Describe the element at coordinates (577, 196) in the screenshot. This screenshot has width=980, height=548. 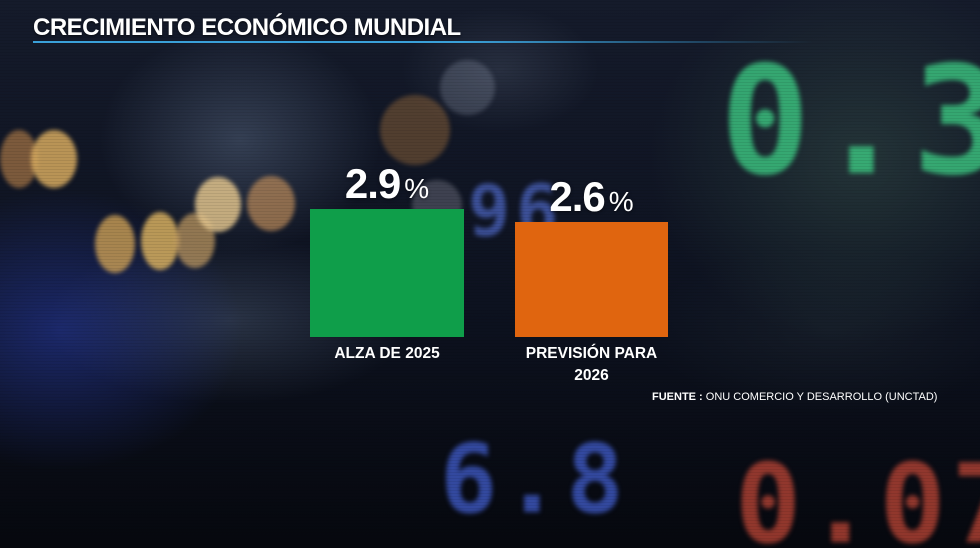
I see `value-number: 2.6` at that location.